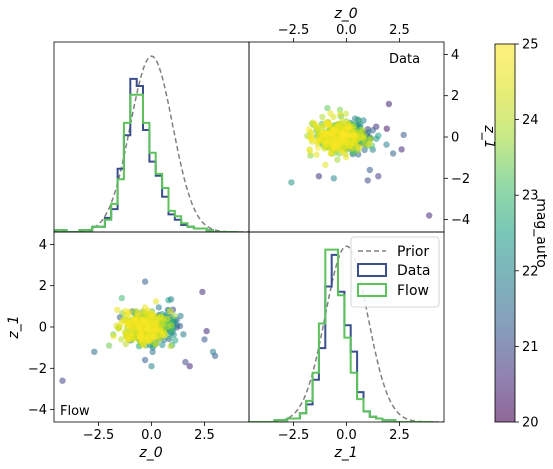 The width and height of the screenshot is (553, 469). What do you see at coordinates (395, 272) in the screenshot?
I see `legend-box` at bounding box center [395, 272].